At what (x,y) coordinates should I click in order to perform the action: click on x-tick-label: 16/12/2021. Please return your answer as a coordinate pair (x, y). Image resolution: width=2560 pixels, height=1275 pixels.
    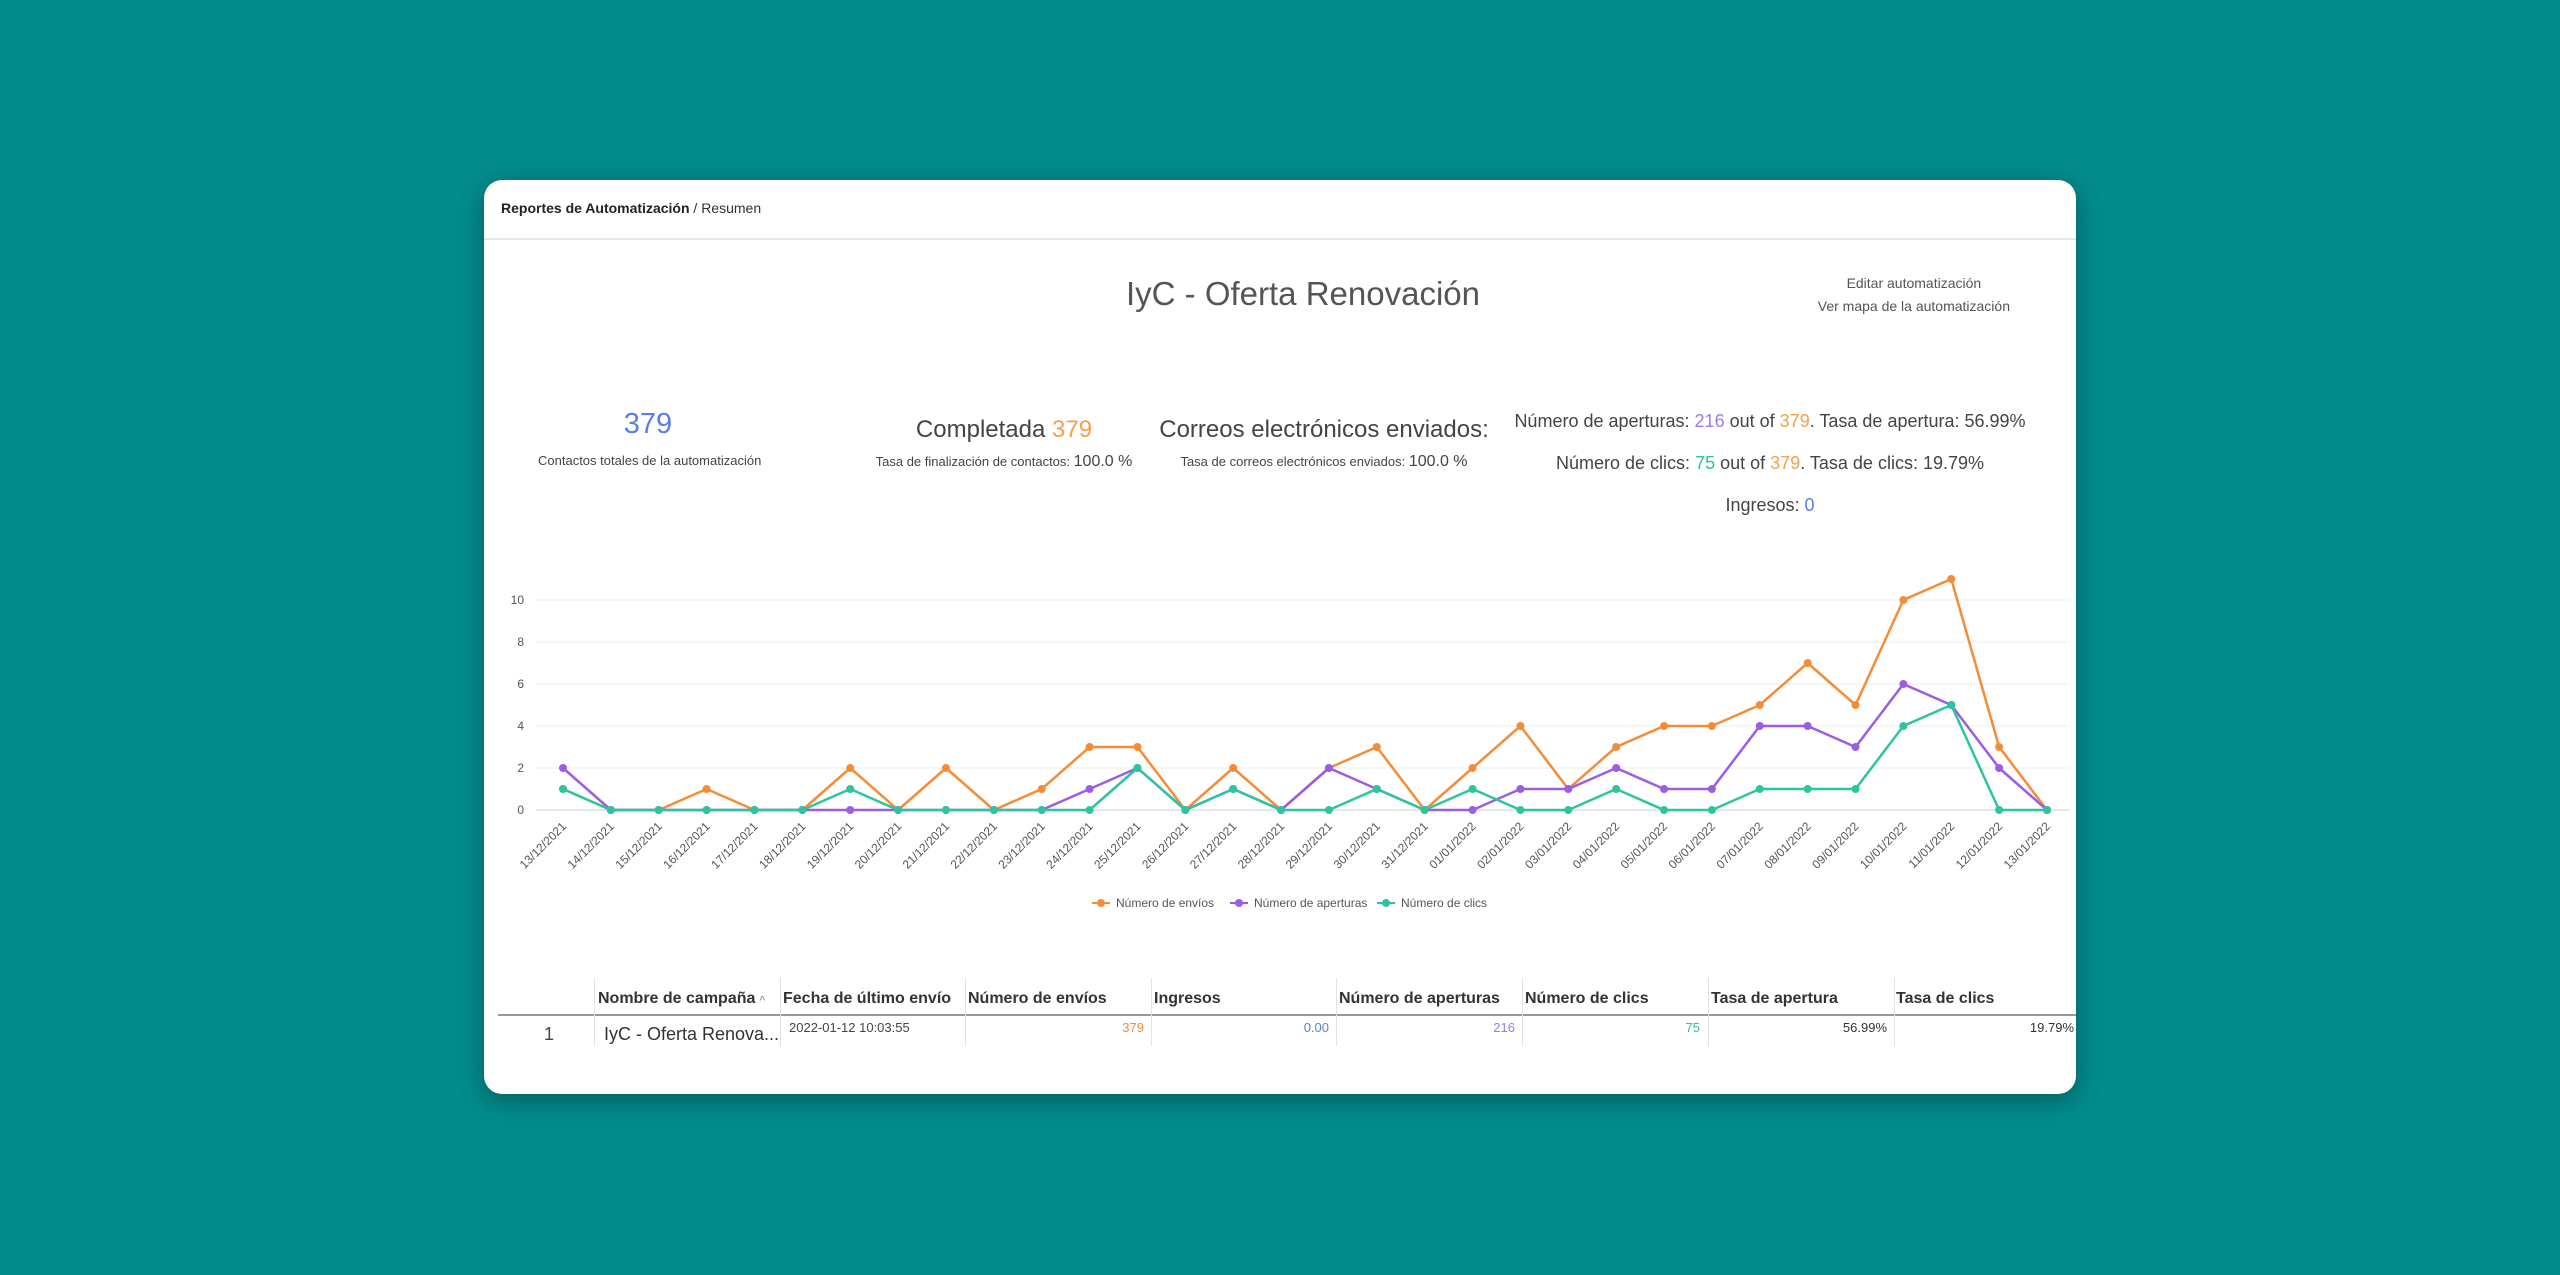
    Looking at the image, I should click on (686, 845).